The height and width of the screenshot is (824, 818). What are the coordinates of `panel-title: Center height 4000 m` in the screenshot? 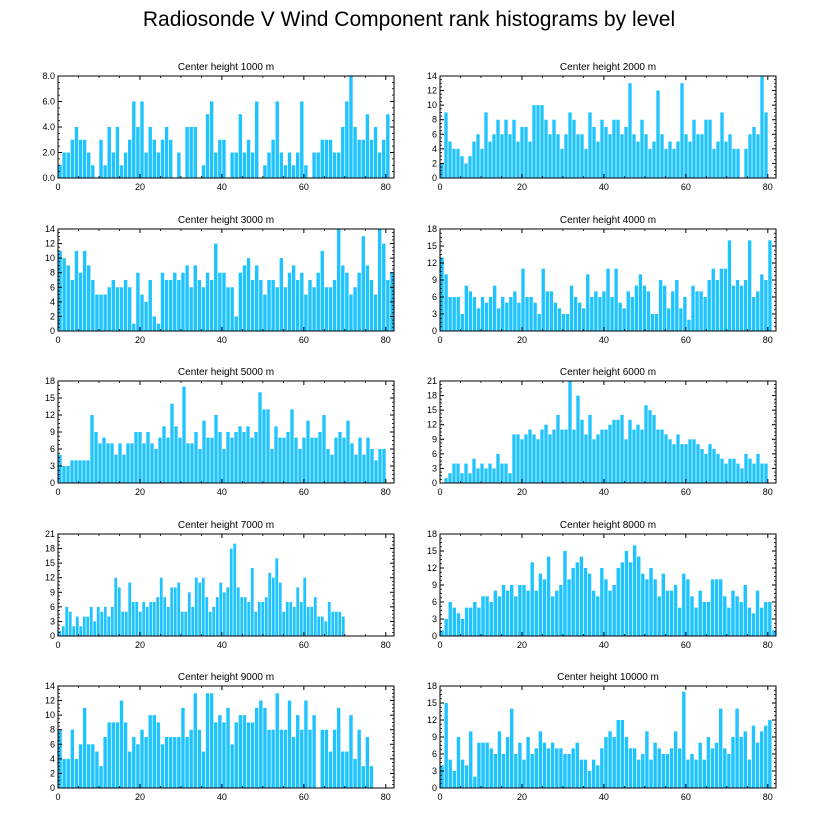 It's located at (608, 220).